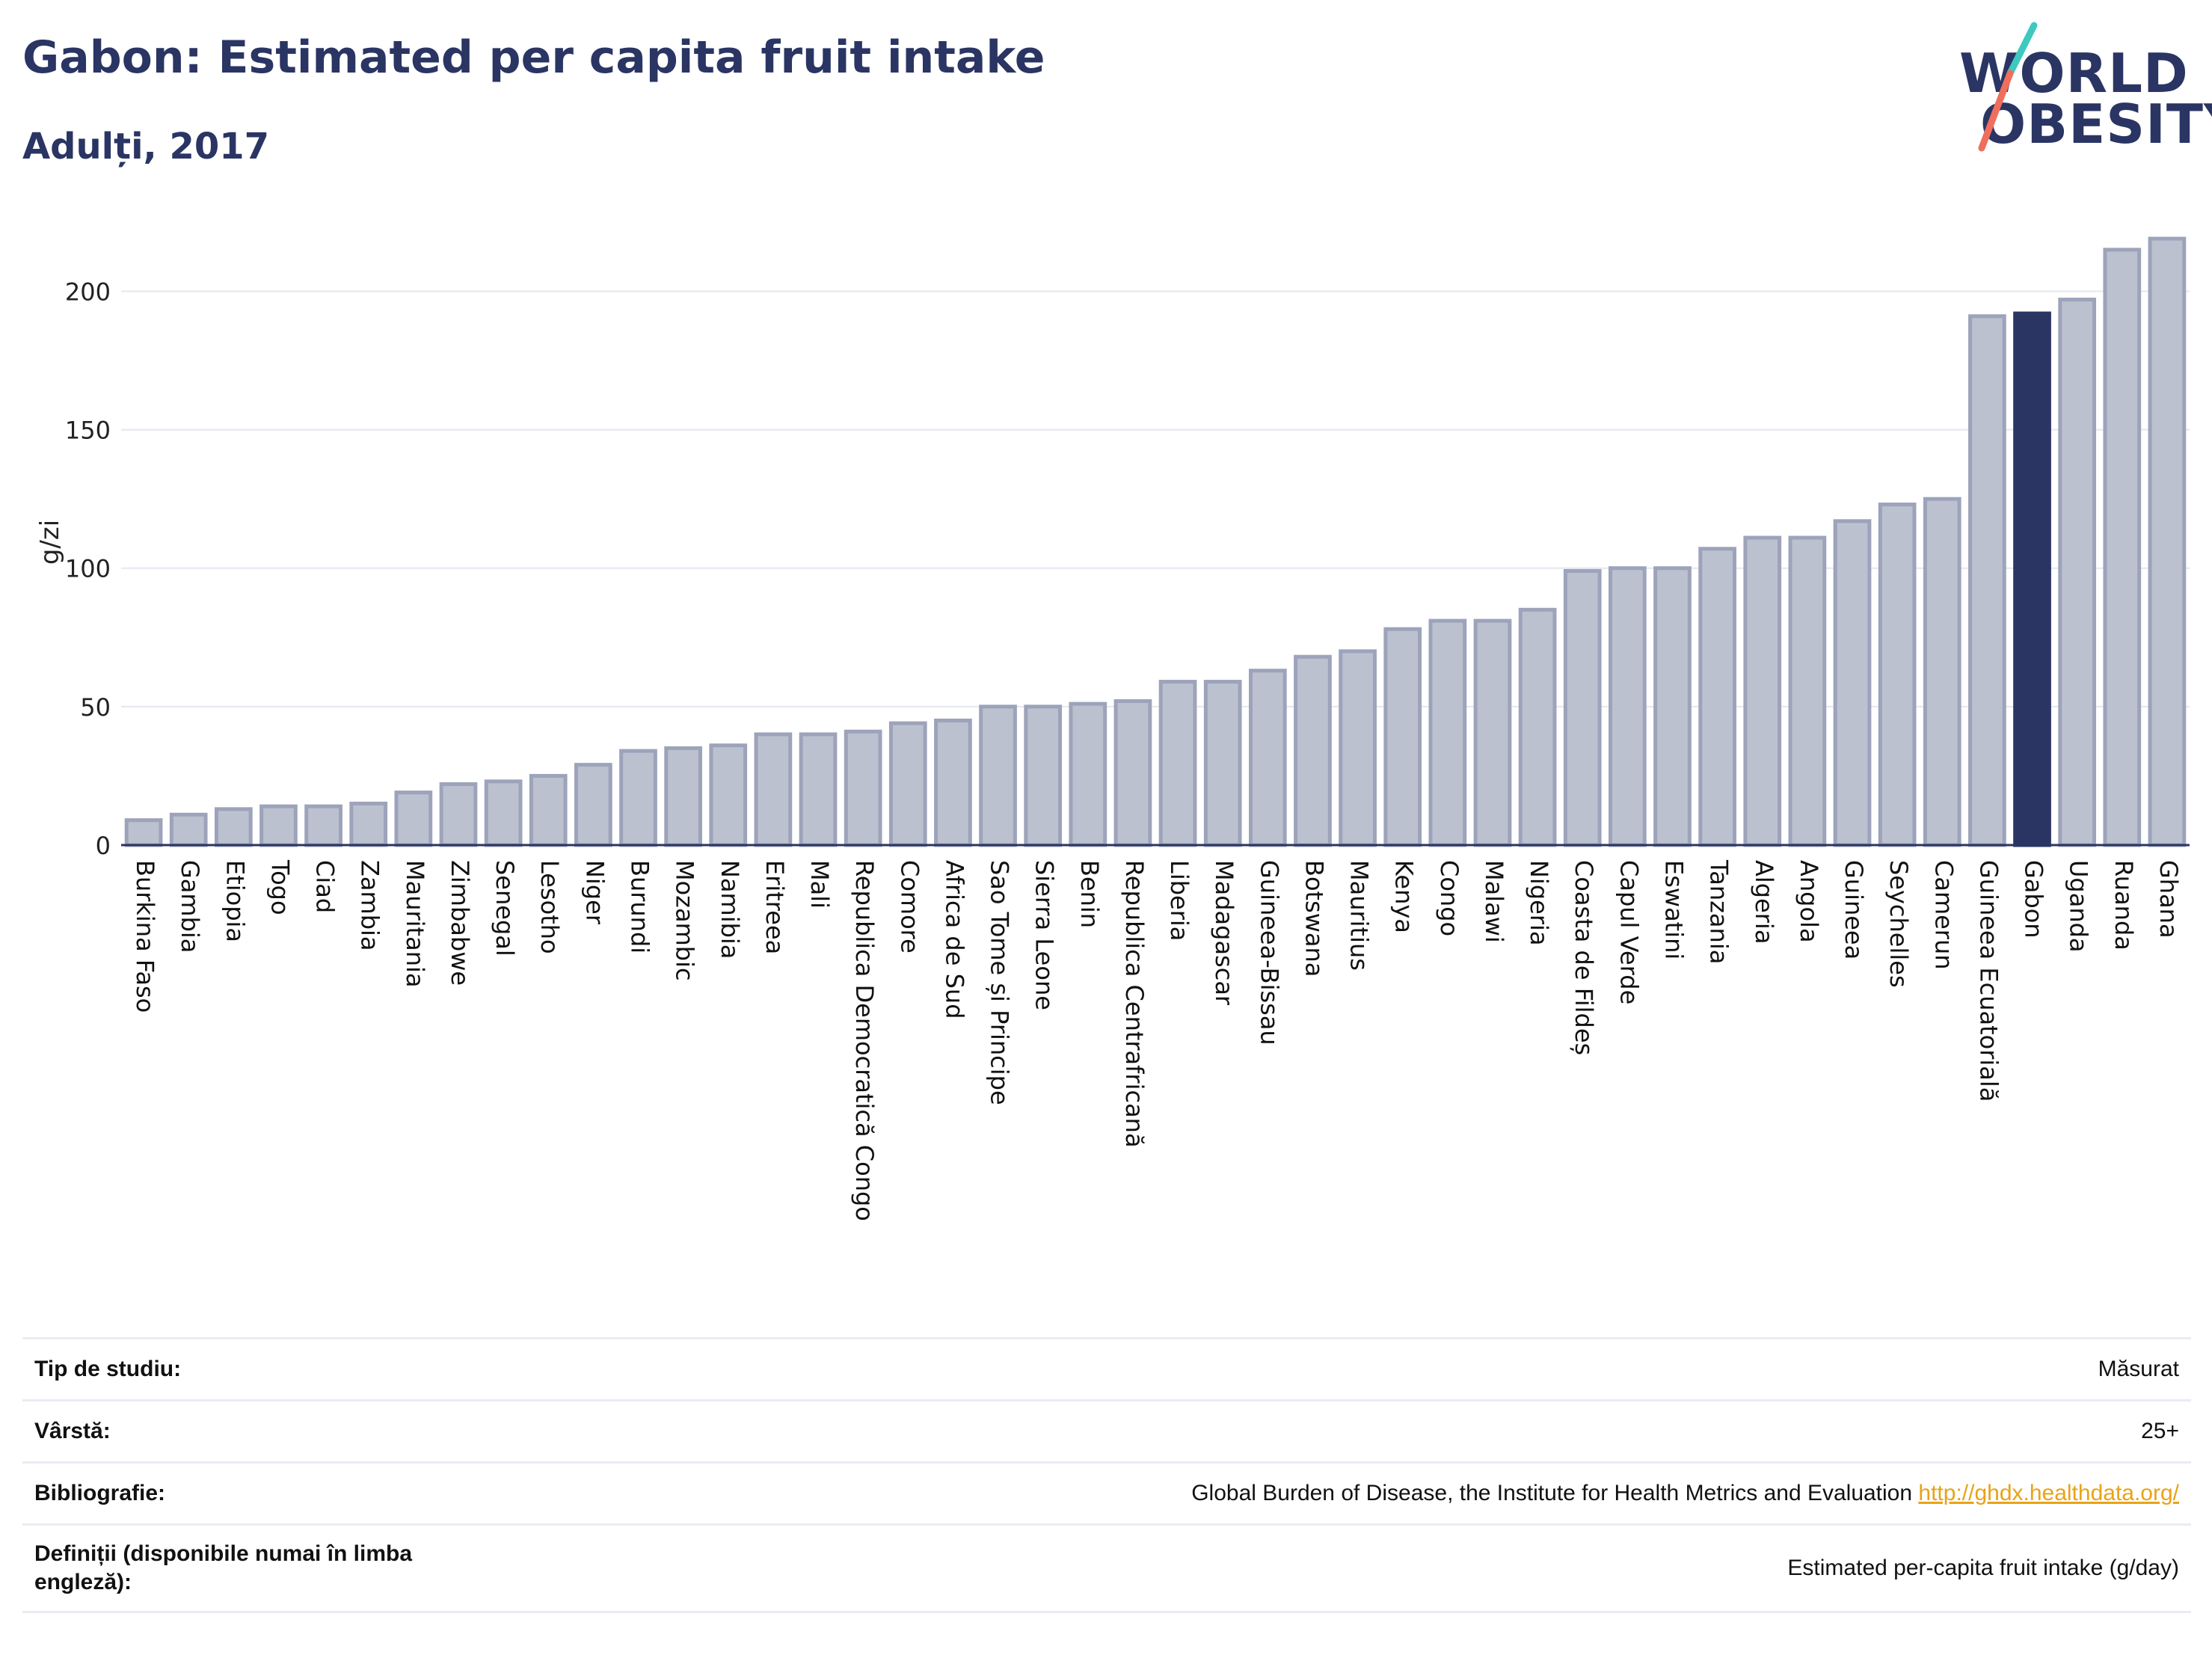  What do you see at coordinates (1943, 915) in the screenshot?
I see `x-tick-label: Camerun` at bounding box center [1943, 915].